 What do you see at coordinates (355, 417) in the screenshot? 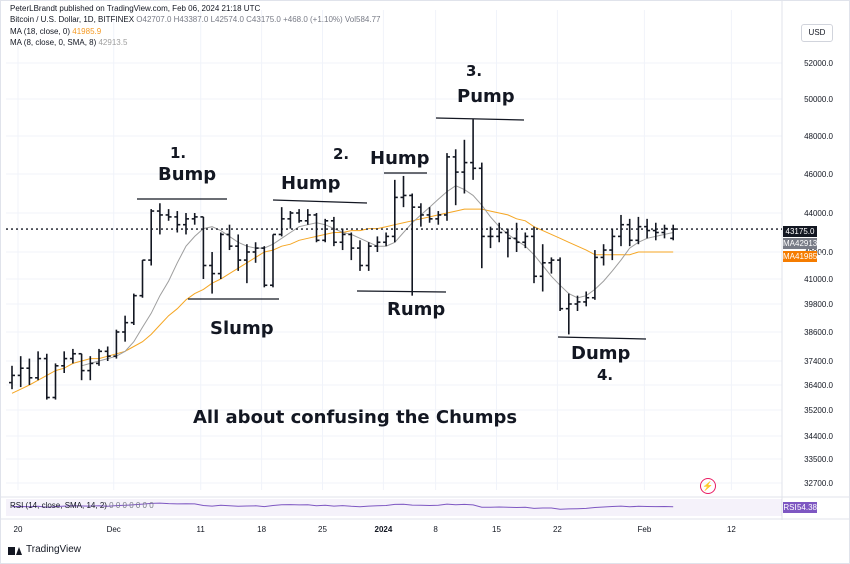
I see `caption-text: All about confusing the Chumps` at bounding box center [355, 417].